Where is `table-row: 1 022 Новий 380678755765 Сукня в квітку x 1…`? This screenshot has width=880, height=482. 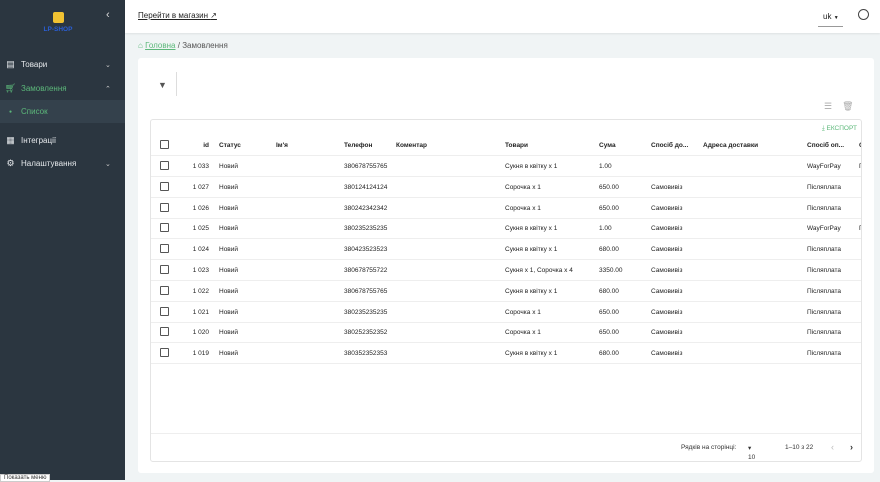 table-row: 1 022 Новий 380678755765 Сукня в квітку x 1… is located at coordinates (506, 291).